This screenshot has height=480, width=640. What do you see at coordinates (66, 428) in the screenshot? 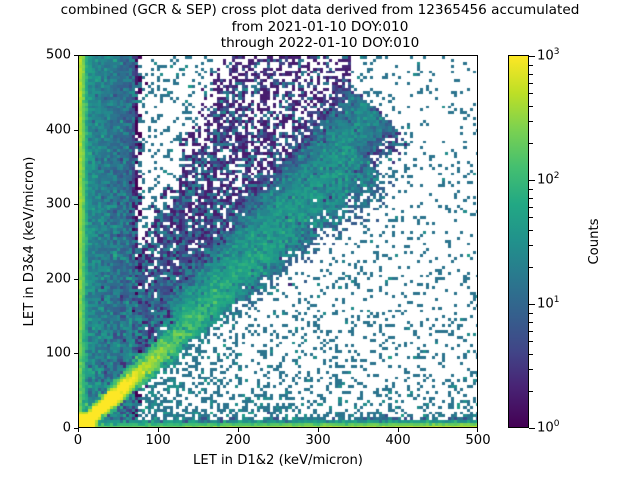
I see `y-ticklabel-0: 0` at bounding box center [66, 428].